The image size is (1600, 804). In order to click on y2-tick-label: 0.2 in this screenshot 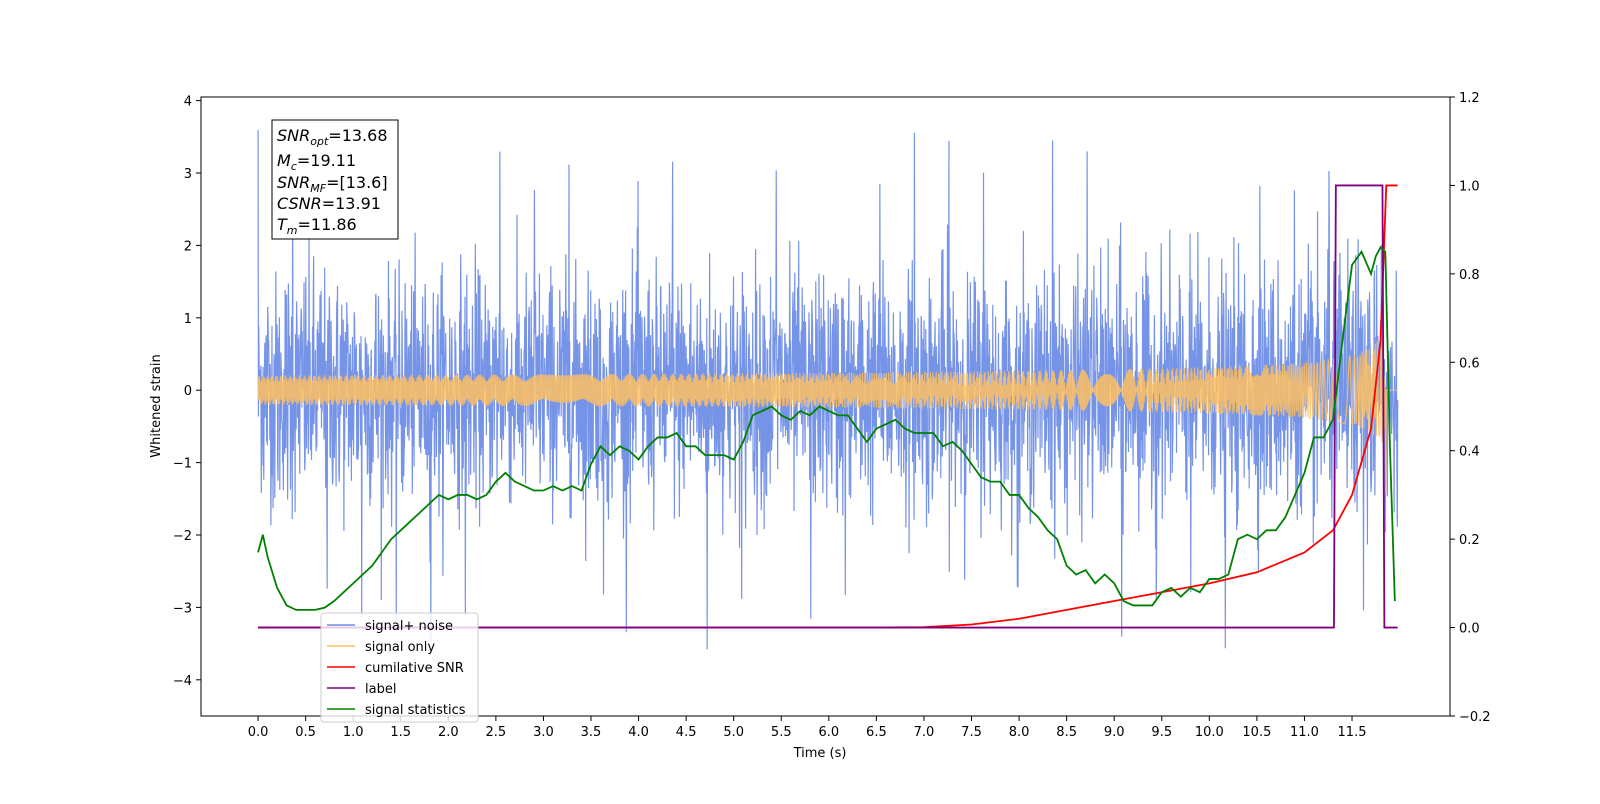, I will do `click(1469, 540)`.